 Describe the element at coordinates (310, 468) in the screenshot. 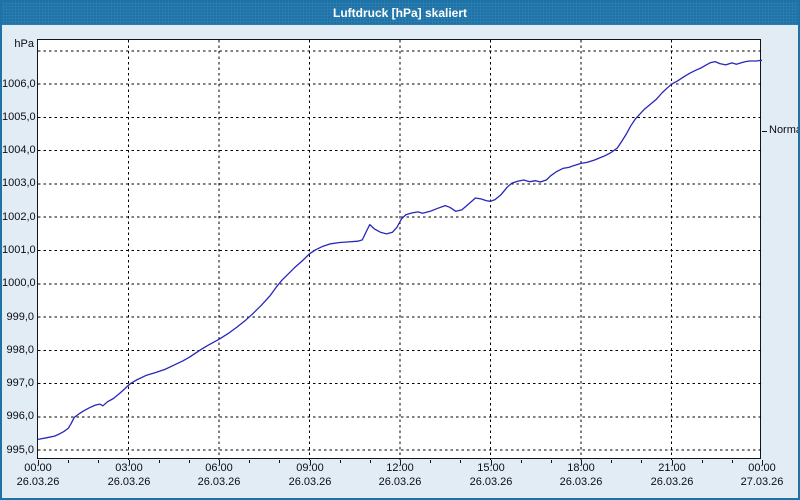

I see `x-axis-time-label: 09:00` at that location.